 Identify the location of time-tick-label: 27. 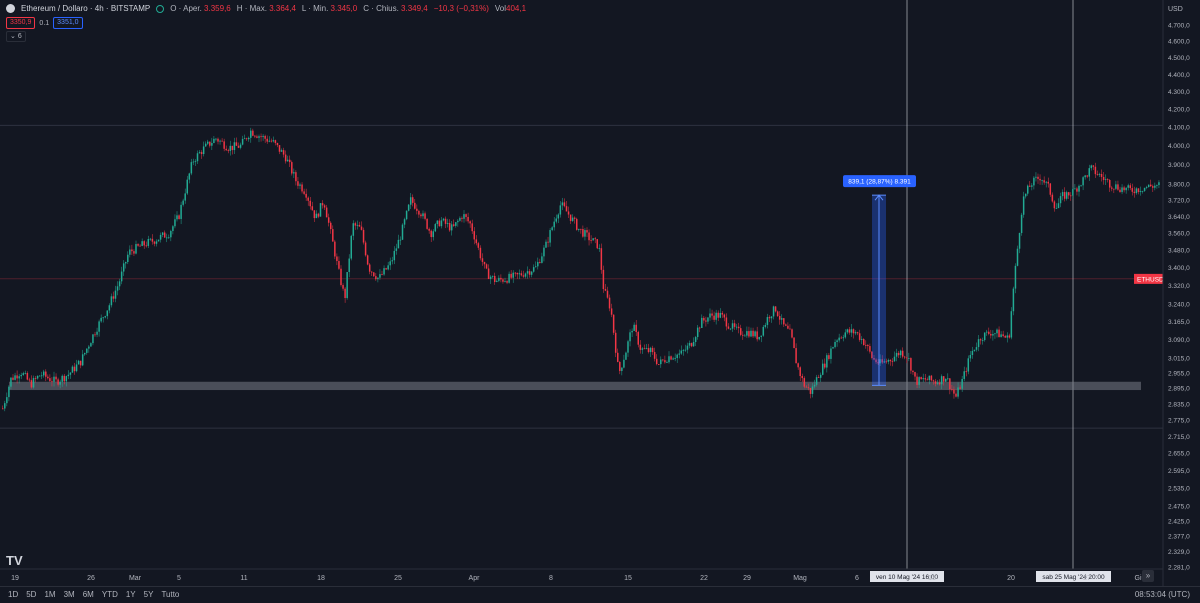
(1087, 578).